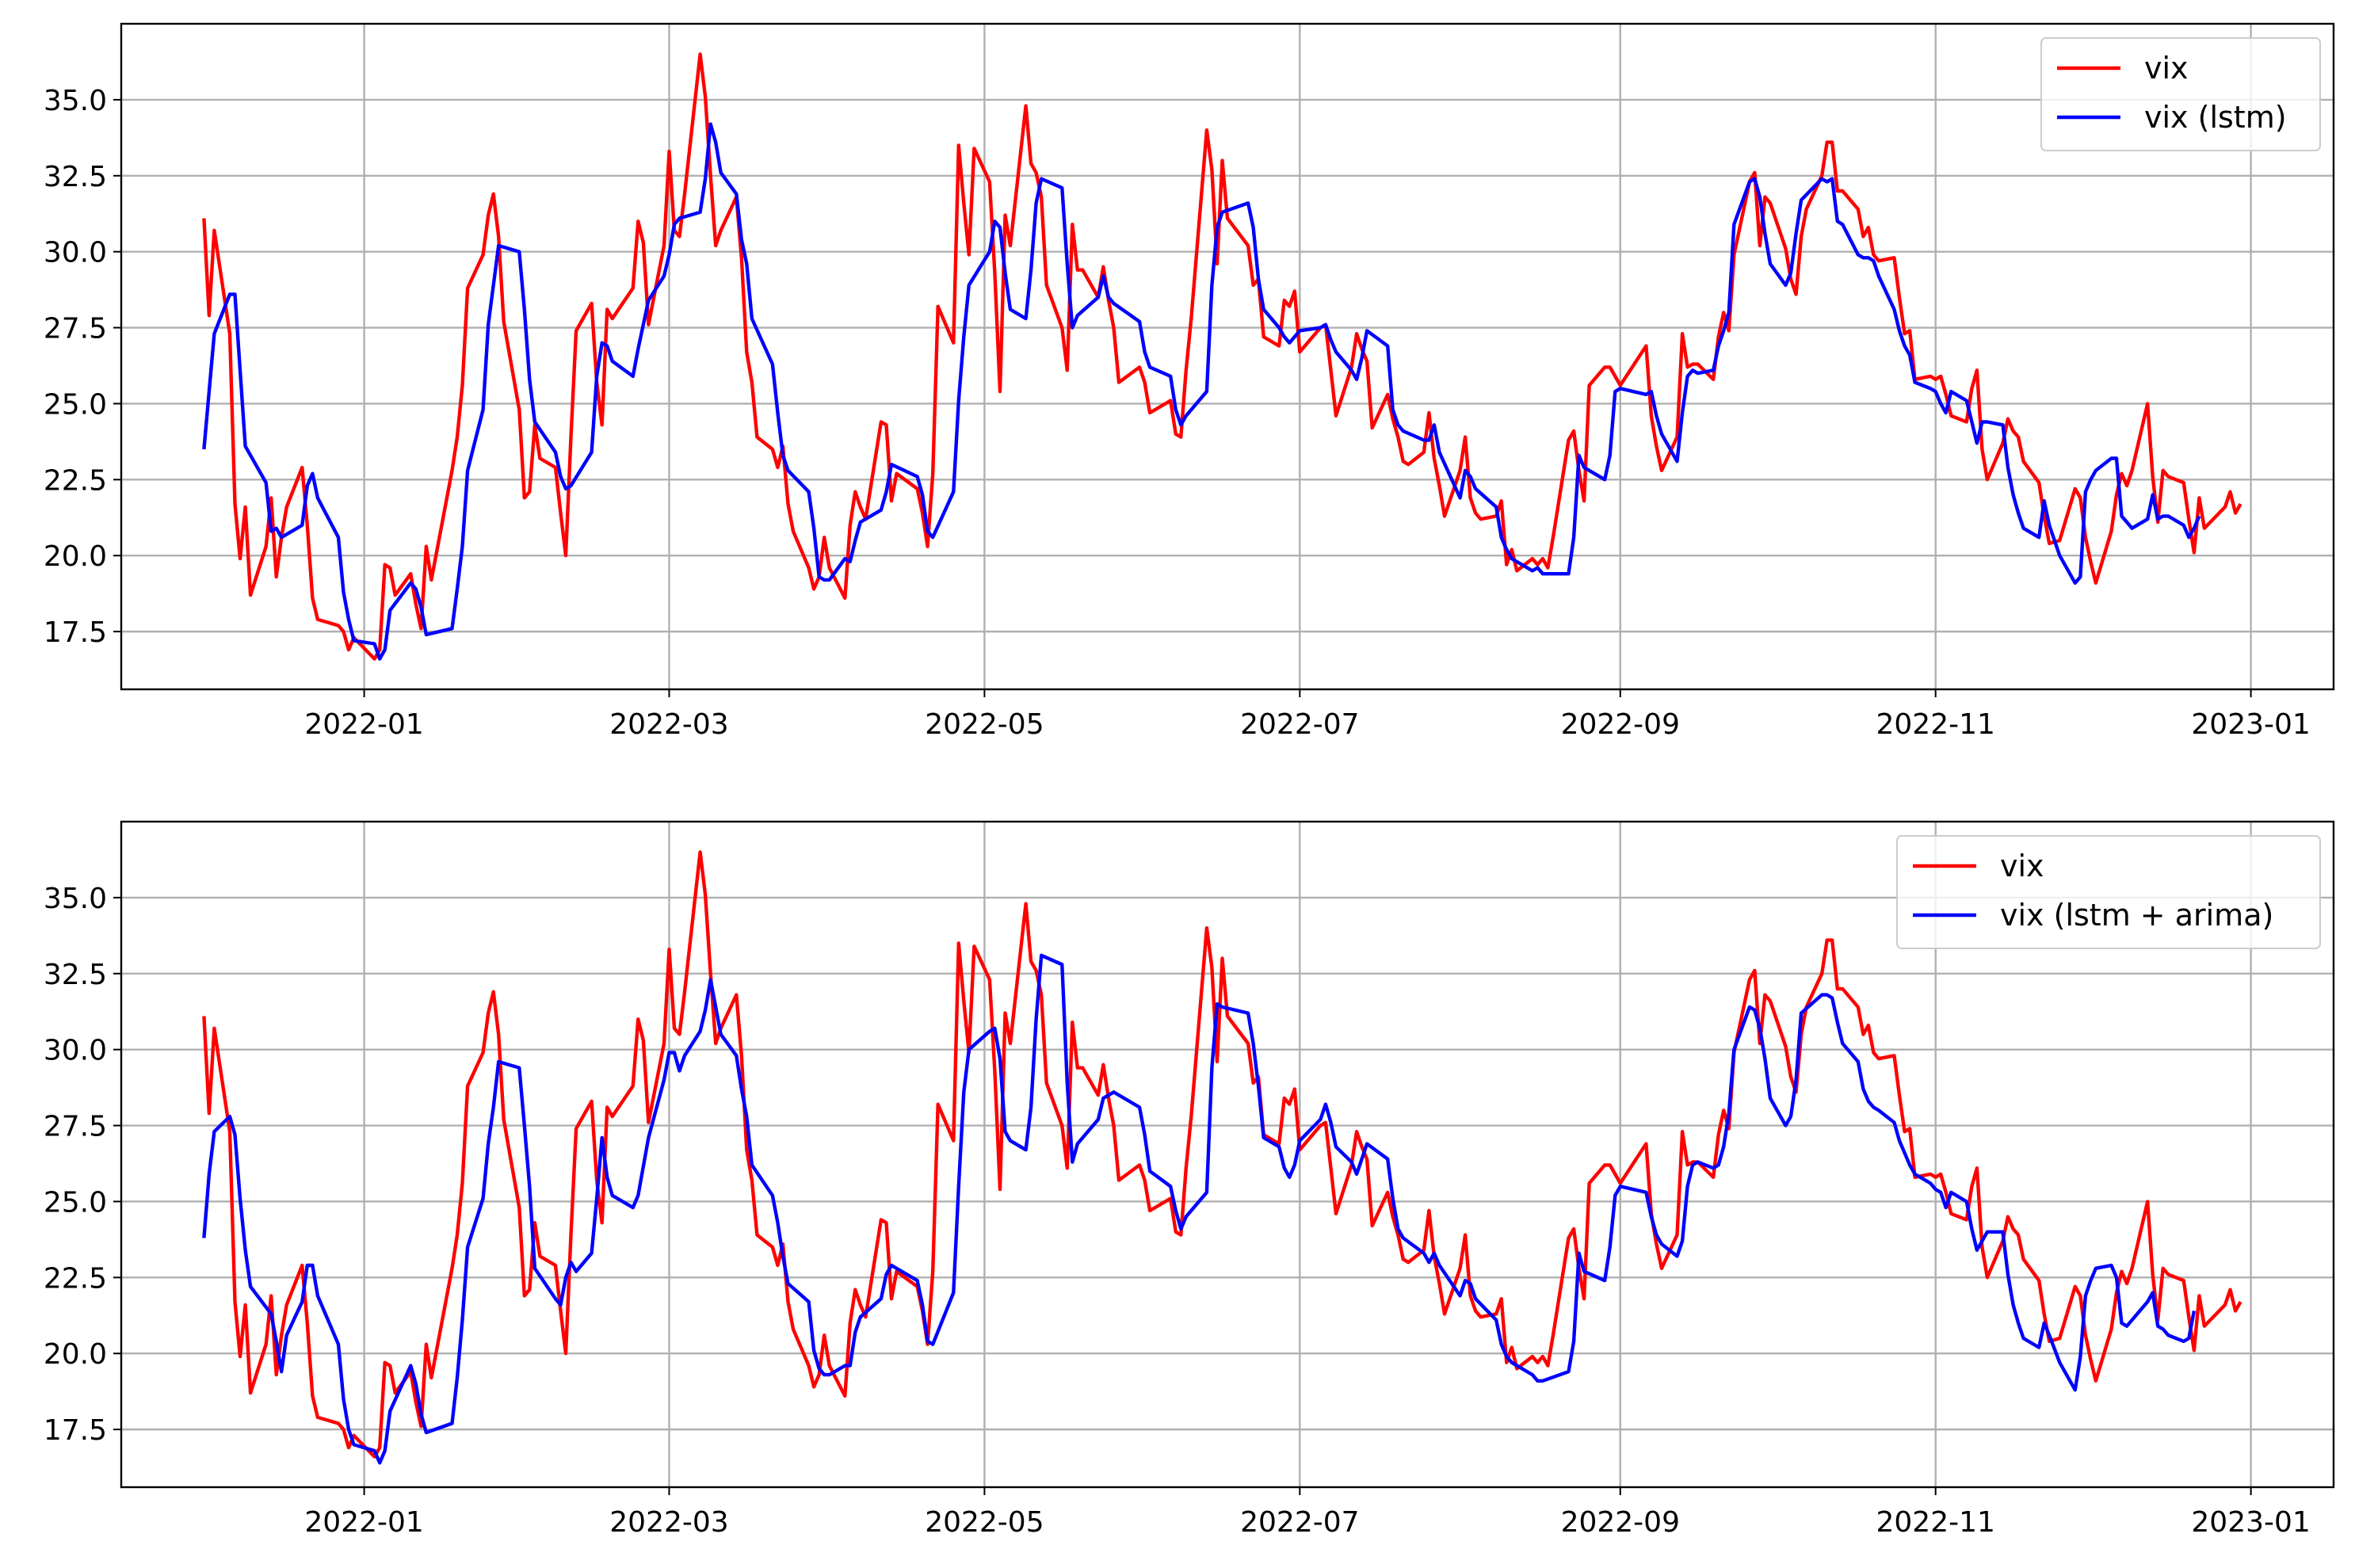  I want to click on legend: vix vix (lstm + arima), so click(2108, 892).